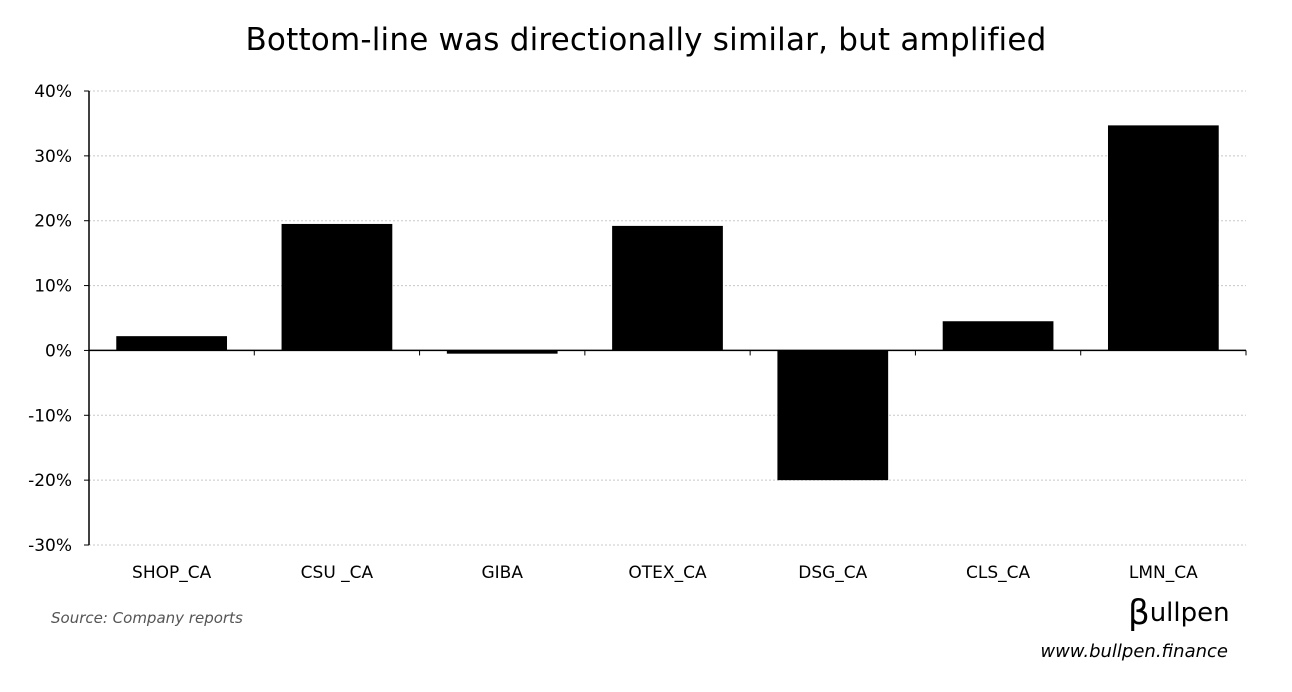 The width and height of the screenshot is (1292, 692). I want to click on website-url: www.bullpen.finance, so click(1134, 651).